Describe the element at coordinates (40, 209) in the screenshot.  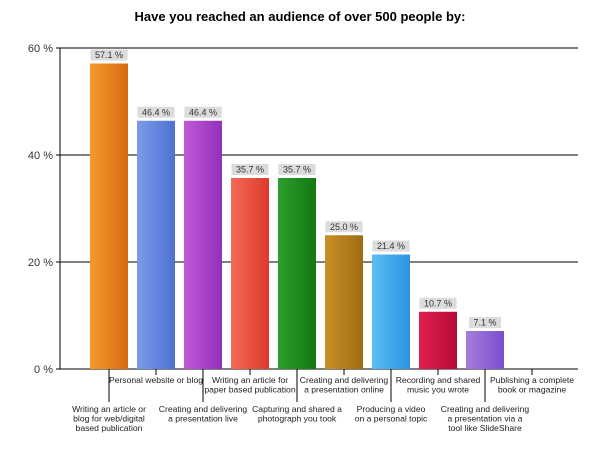
I see `y-axis-ticks: 0 % 20 % 40 % 60 %` at that location.